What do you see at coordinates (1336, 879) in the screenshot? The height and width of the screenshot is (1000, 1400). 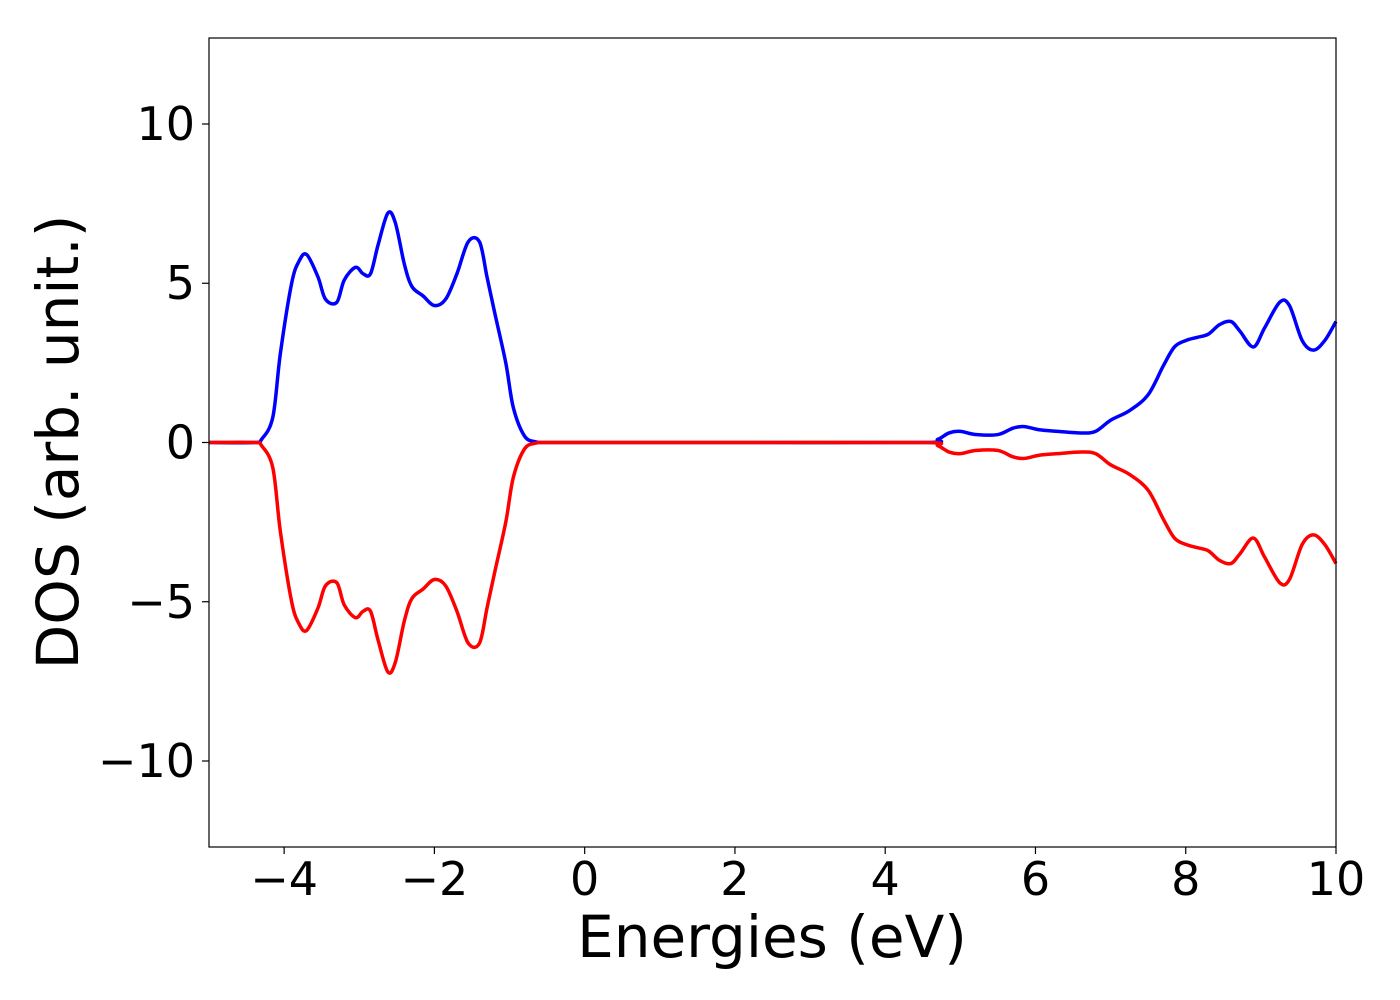 I see `x-tick-label: 10` at bounding box center [1336, 879].